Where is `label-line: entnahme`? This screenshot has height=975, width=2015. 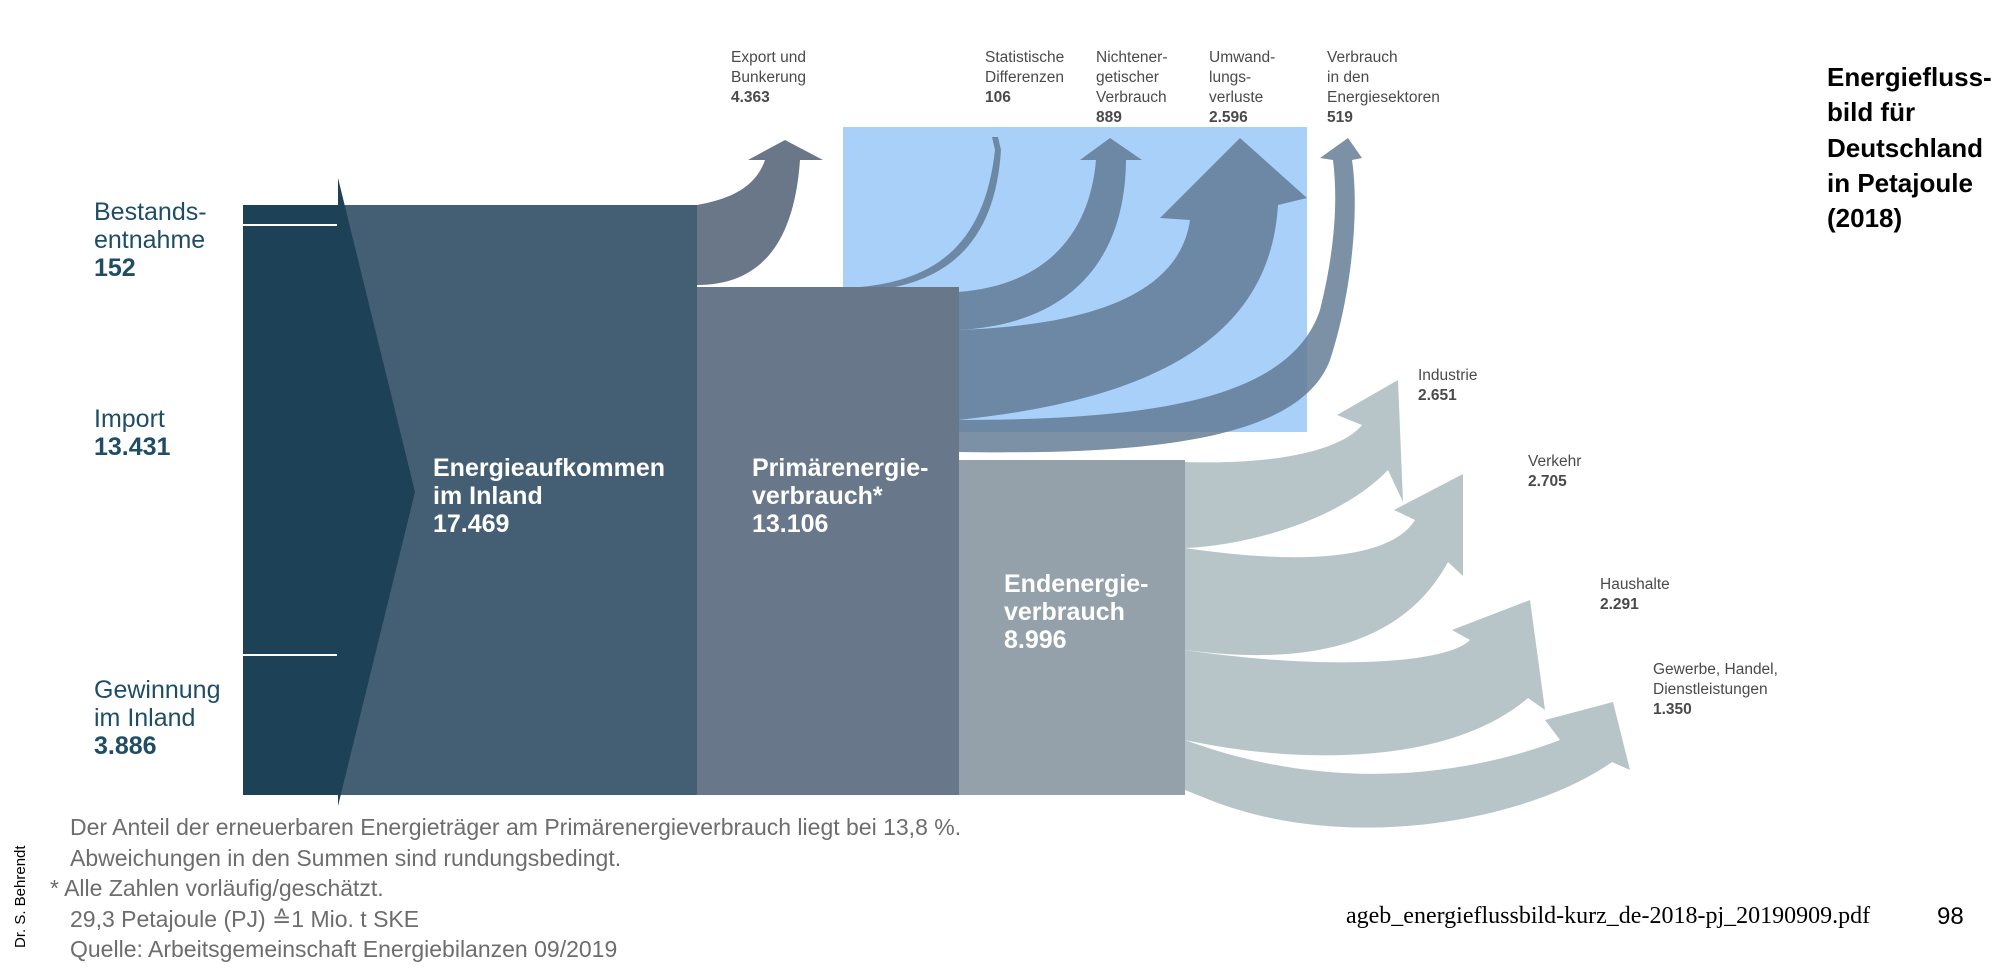
label-line: entnahme is located at coordinates (150, 240).